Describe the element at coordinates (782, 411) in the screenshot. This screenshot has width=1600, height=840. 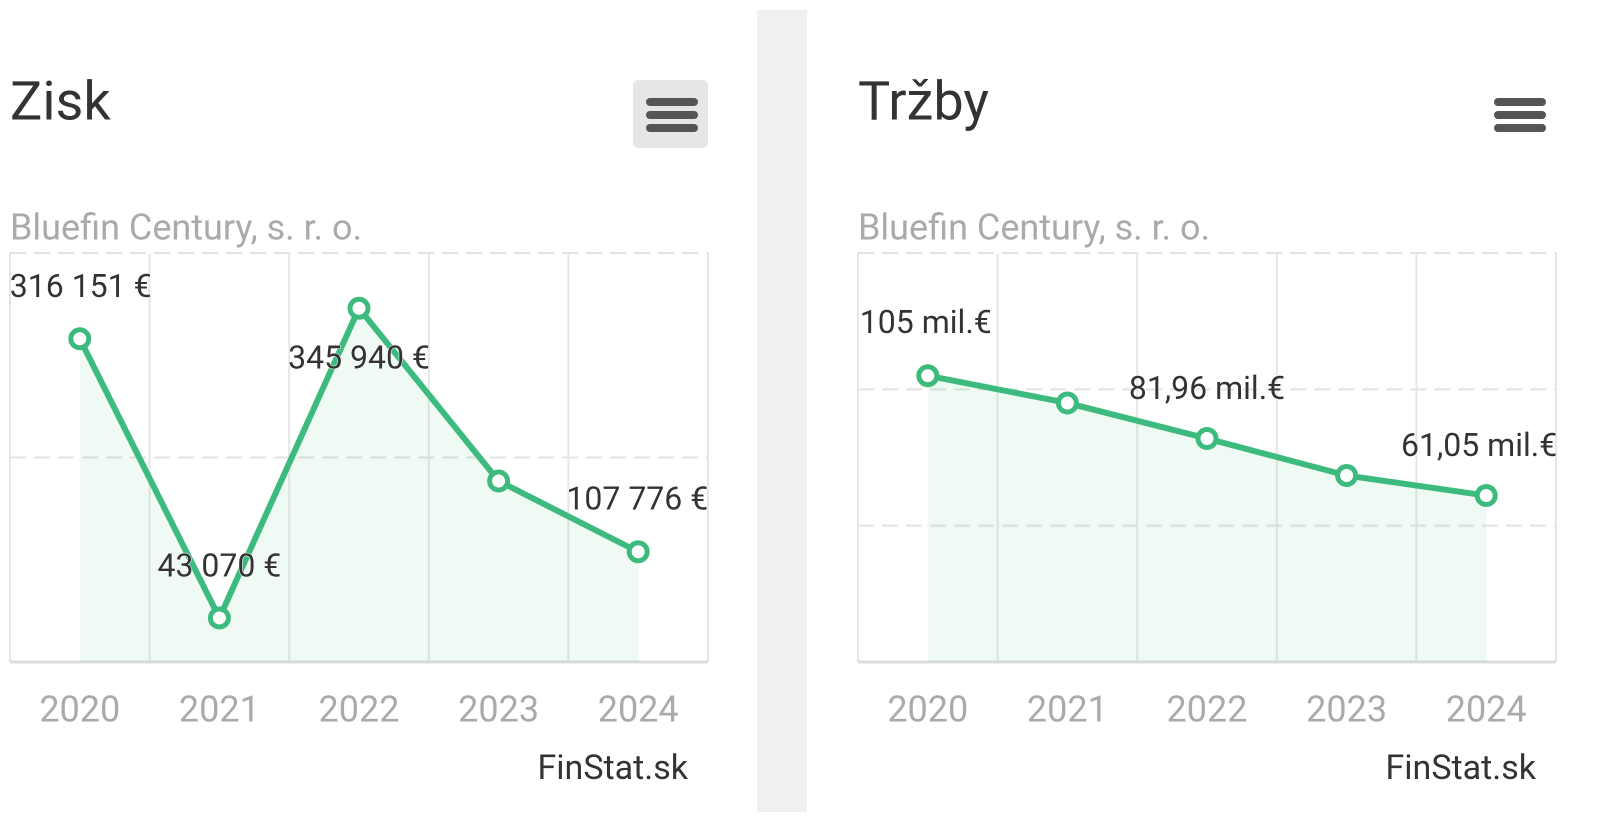
I see `separator` at that location.